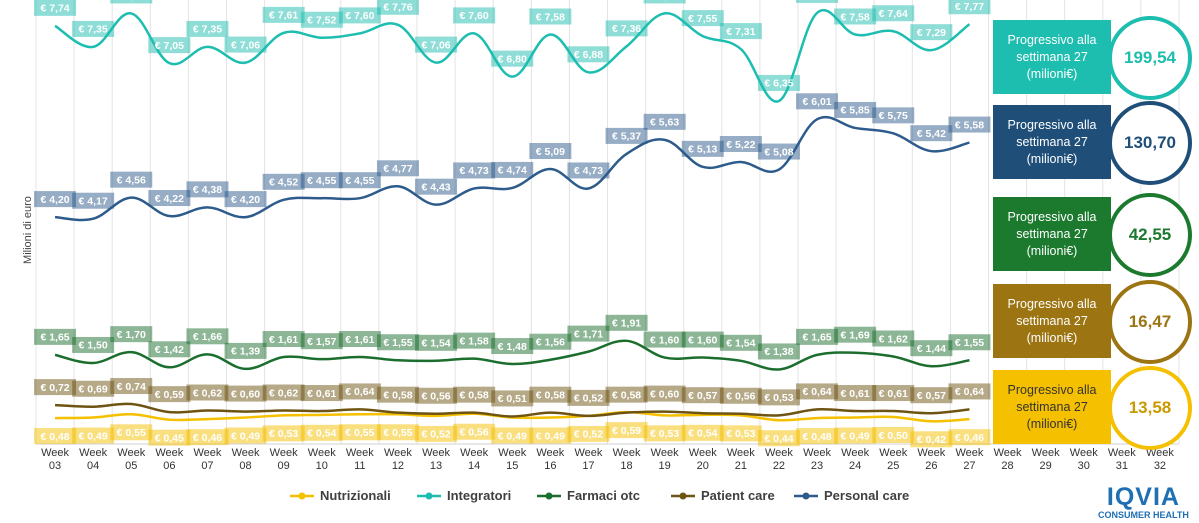  What do you see at coordinates (855, 17) in the screenshot?
I see `data-label: € 7,58` at bounding box center [855, 17].